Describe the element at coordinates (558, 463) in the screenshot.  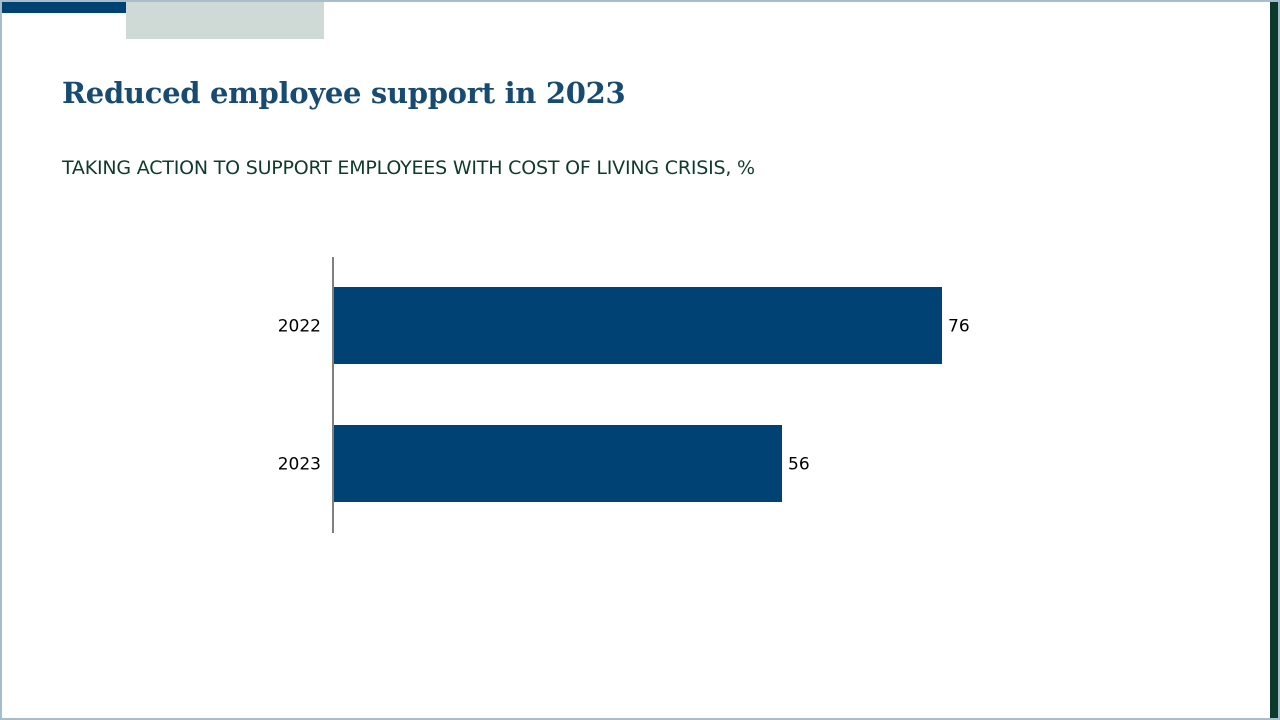
I see `bar-2023` at that location.